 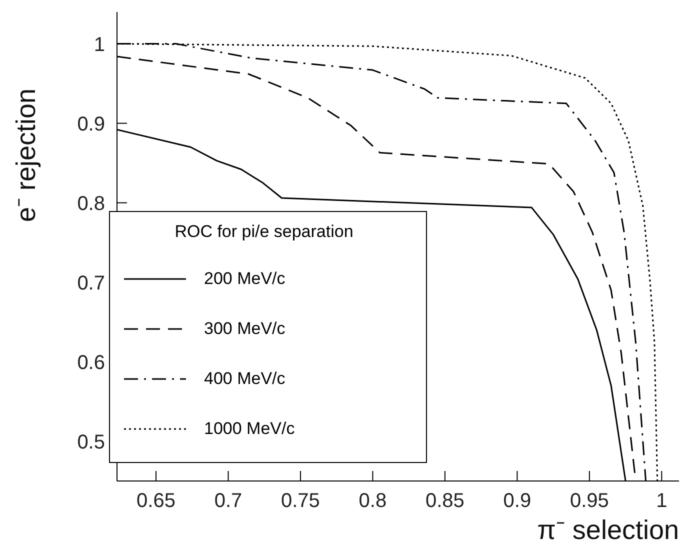 What do you see at coordinates (589, 501) in the screenshot?
I see `x-tick-label: 0.95` at bounding box center [589, 501].